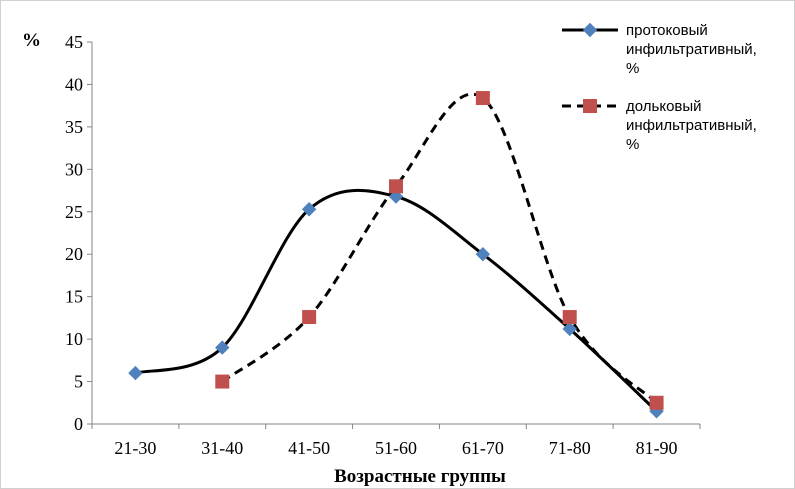  I want to click on x-axis-title: Возрастные группы, so click(420, 476).